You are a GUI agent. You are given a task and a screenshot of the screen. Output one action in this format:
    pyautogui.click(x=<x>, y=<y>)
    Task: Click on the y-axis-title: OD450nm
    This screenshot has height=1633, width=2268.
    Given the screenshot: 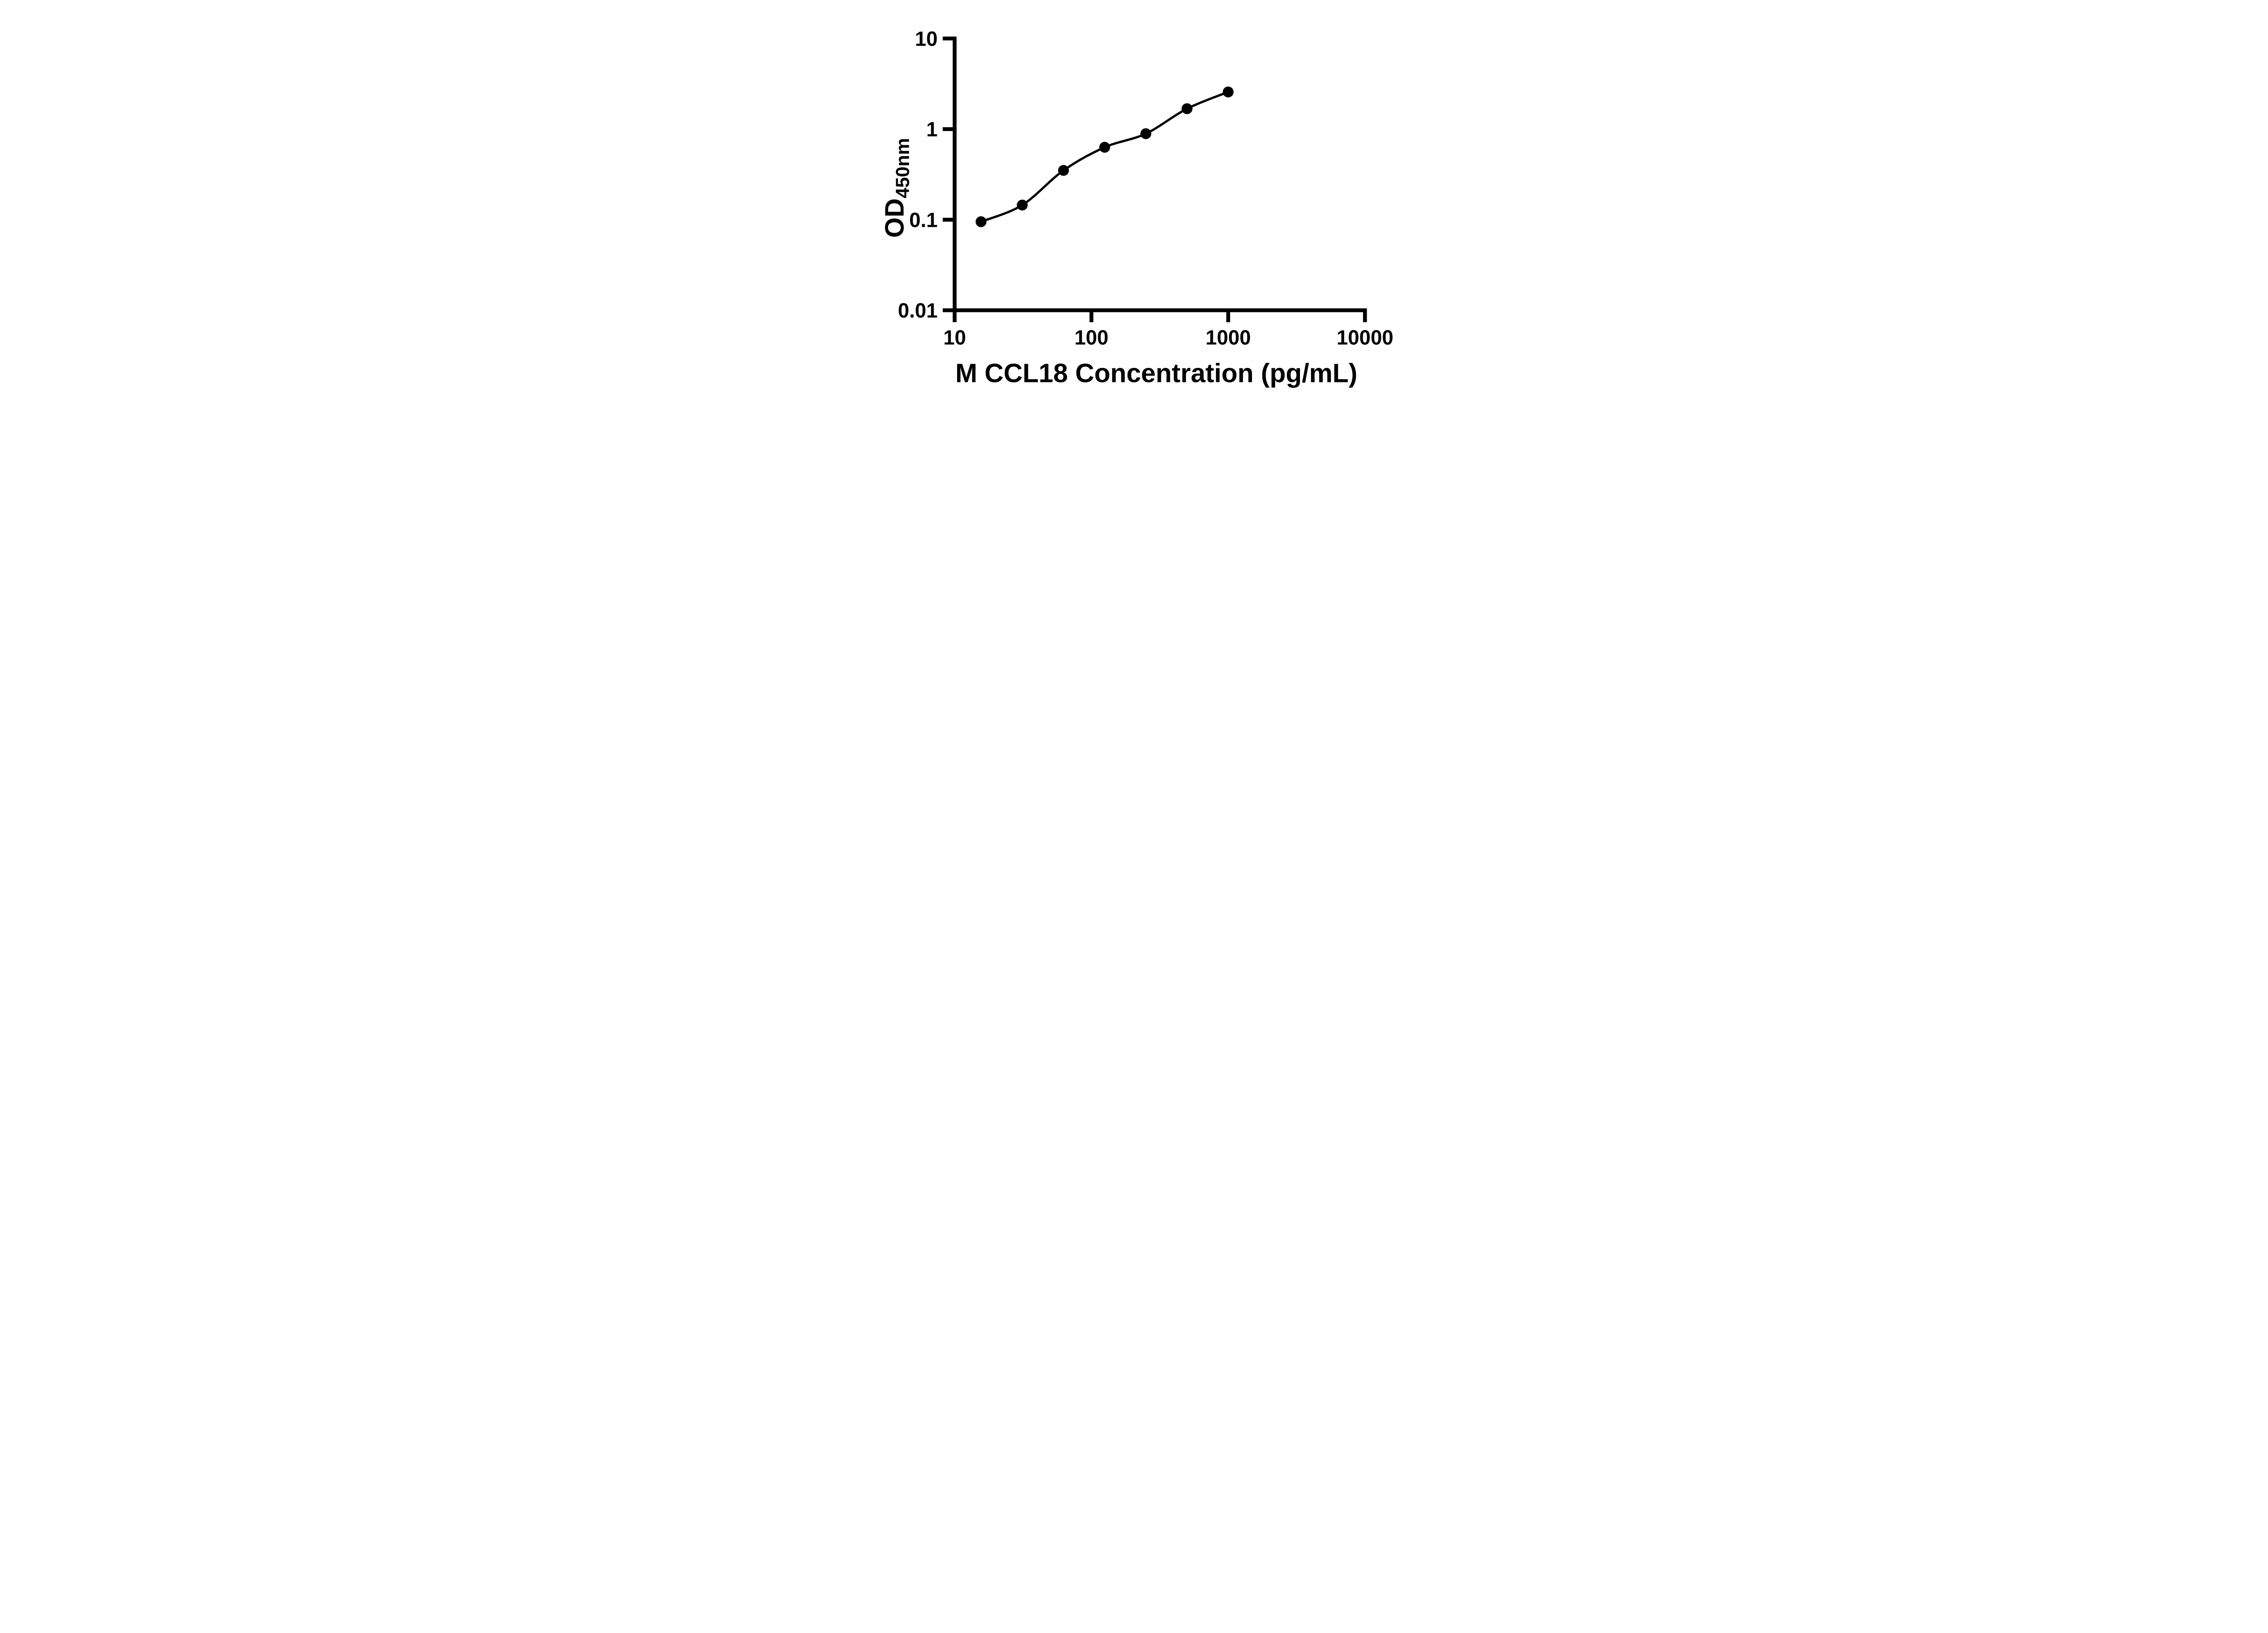 What is the action you would take?
    pyautogui.click(x=896, y=188)
    